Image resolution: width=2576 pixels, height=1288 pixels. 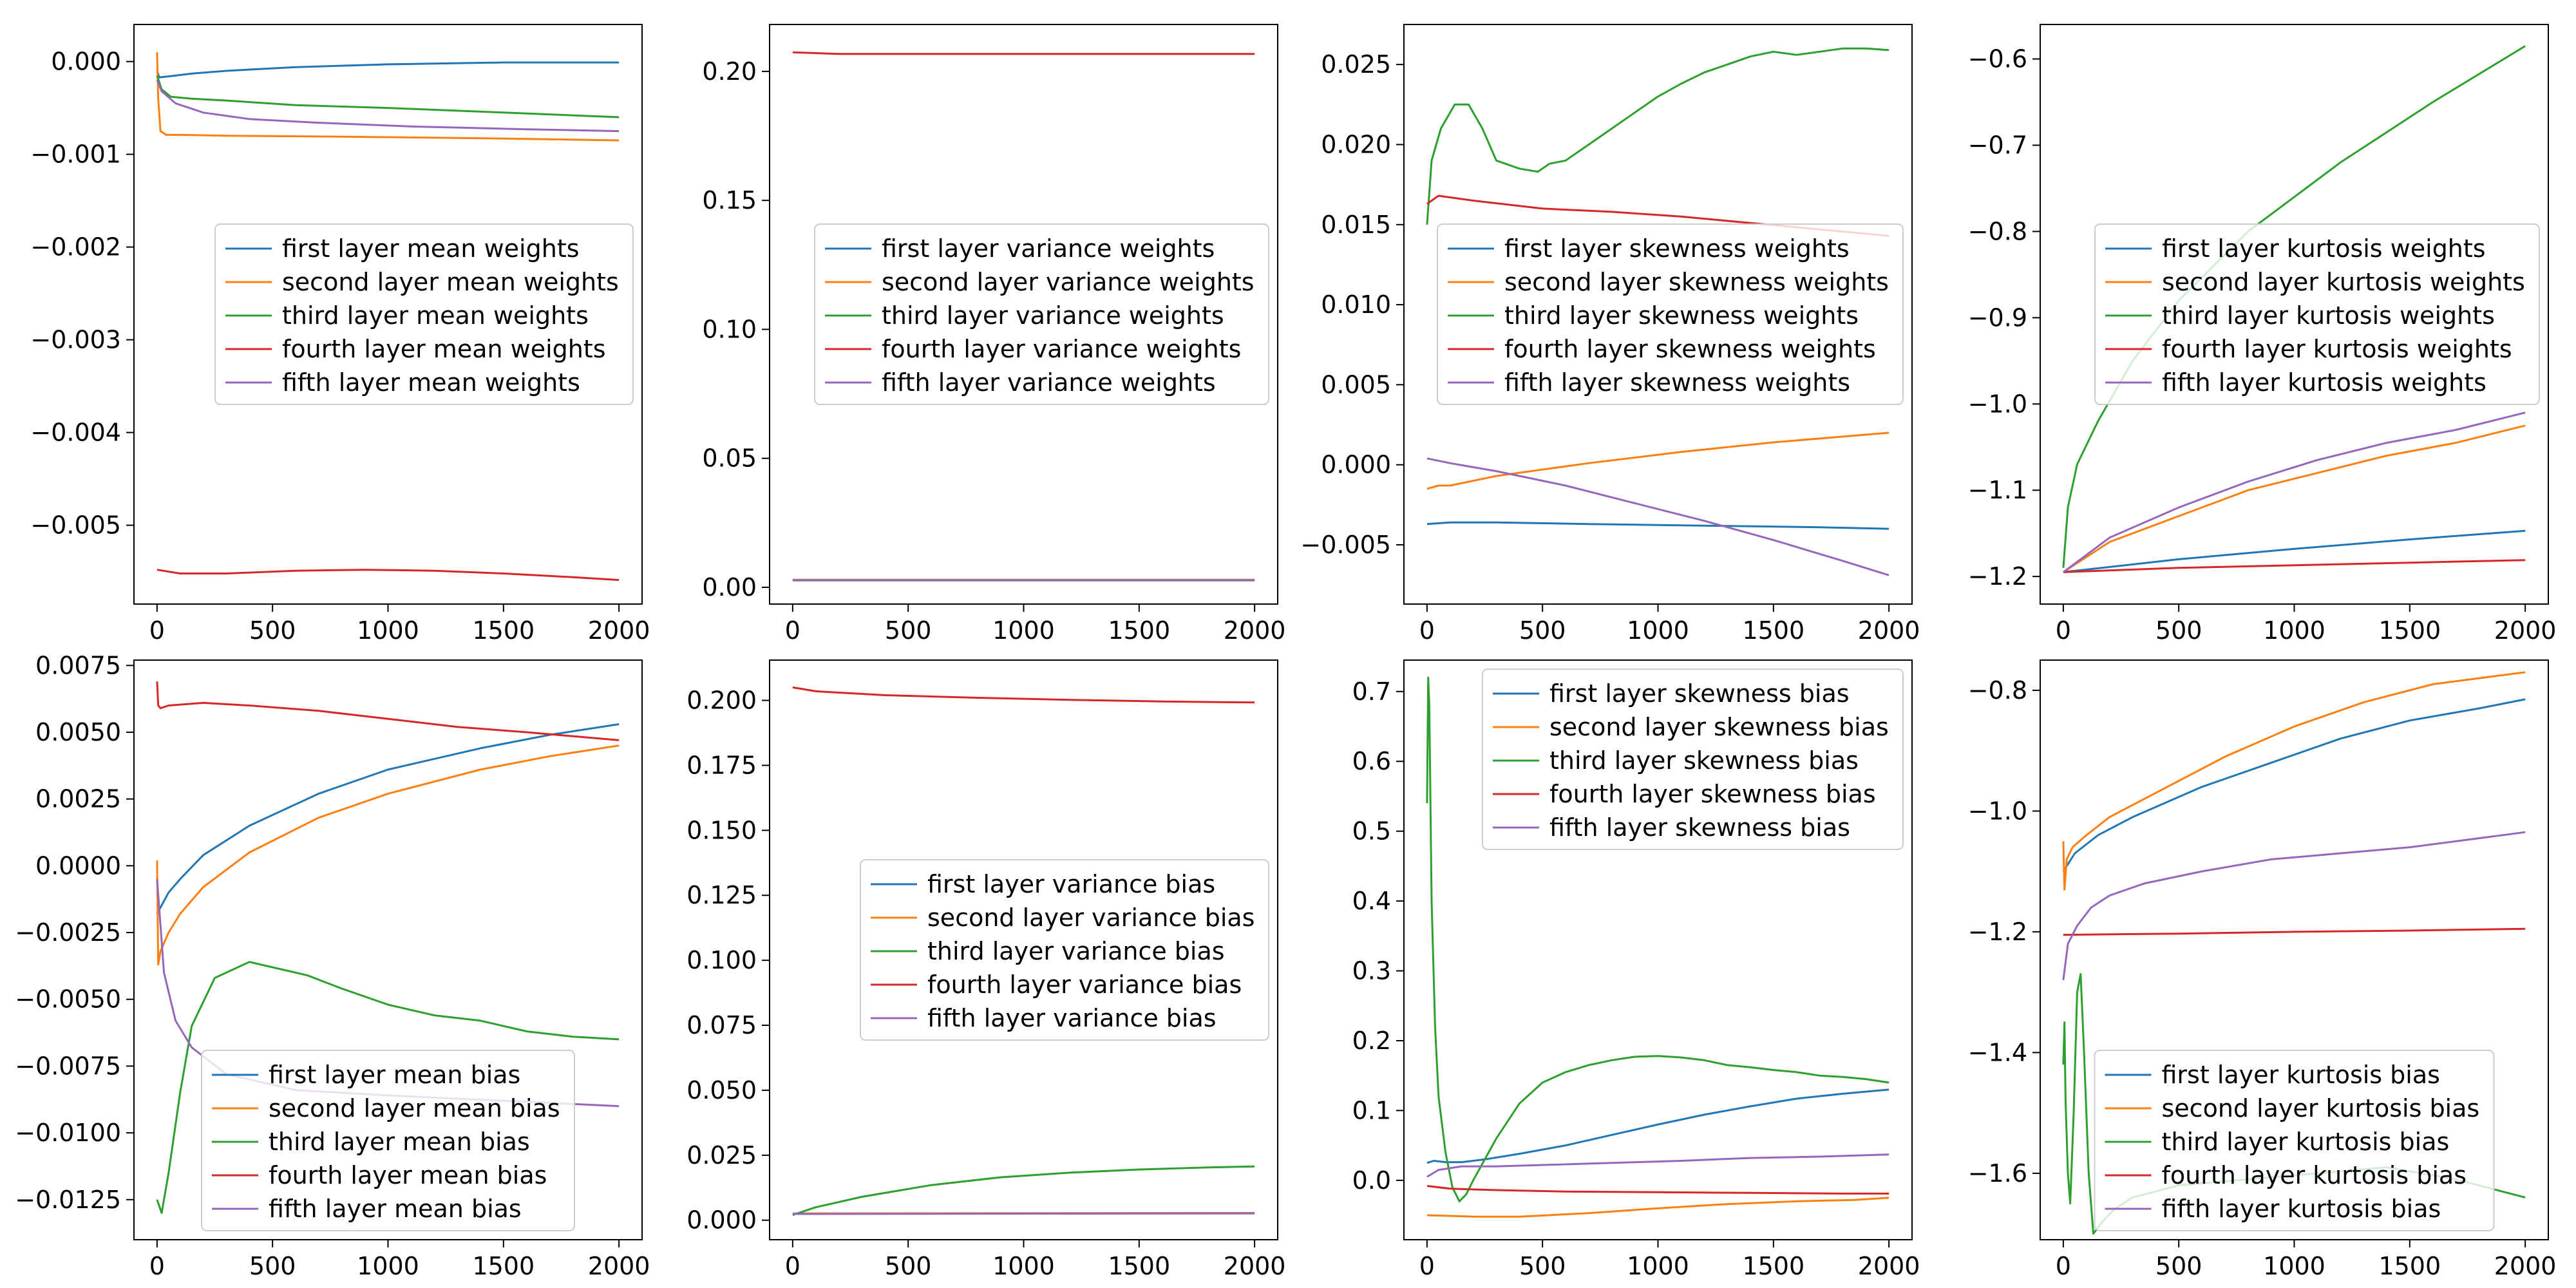 What do you see at coordinates (435, 315) in the screenshot?
I see `legend-label: third layer mean weights` at bounding box center [435, 315].